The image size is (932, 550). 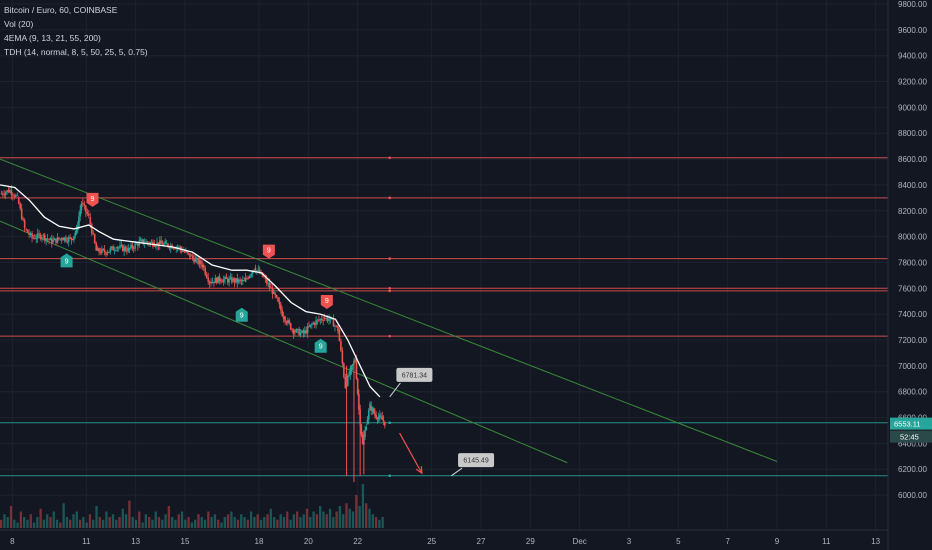 I want to click on price-callout: 6781.34, so click(x=411, y=382).